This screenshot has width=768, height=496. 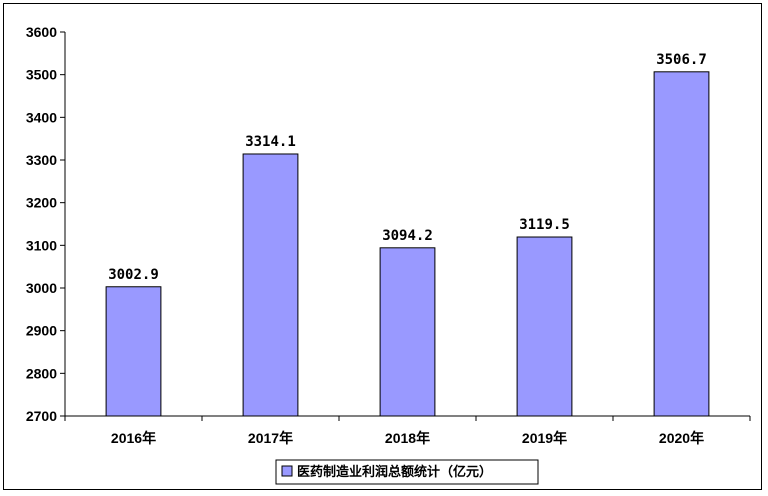 What do you see at coordinates (270, 438) in the screenshot?
I see `x-tick-label: 2017年` at bounding box center [270, 438].